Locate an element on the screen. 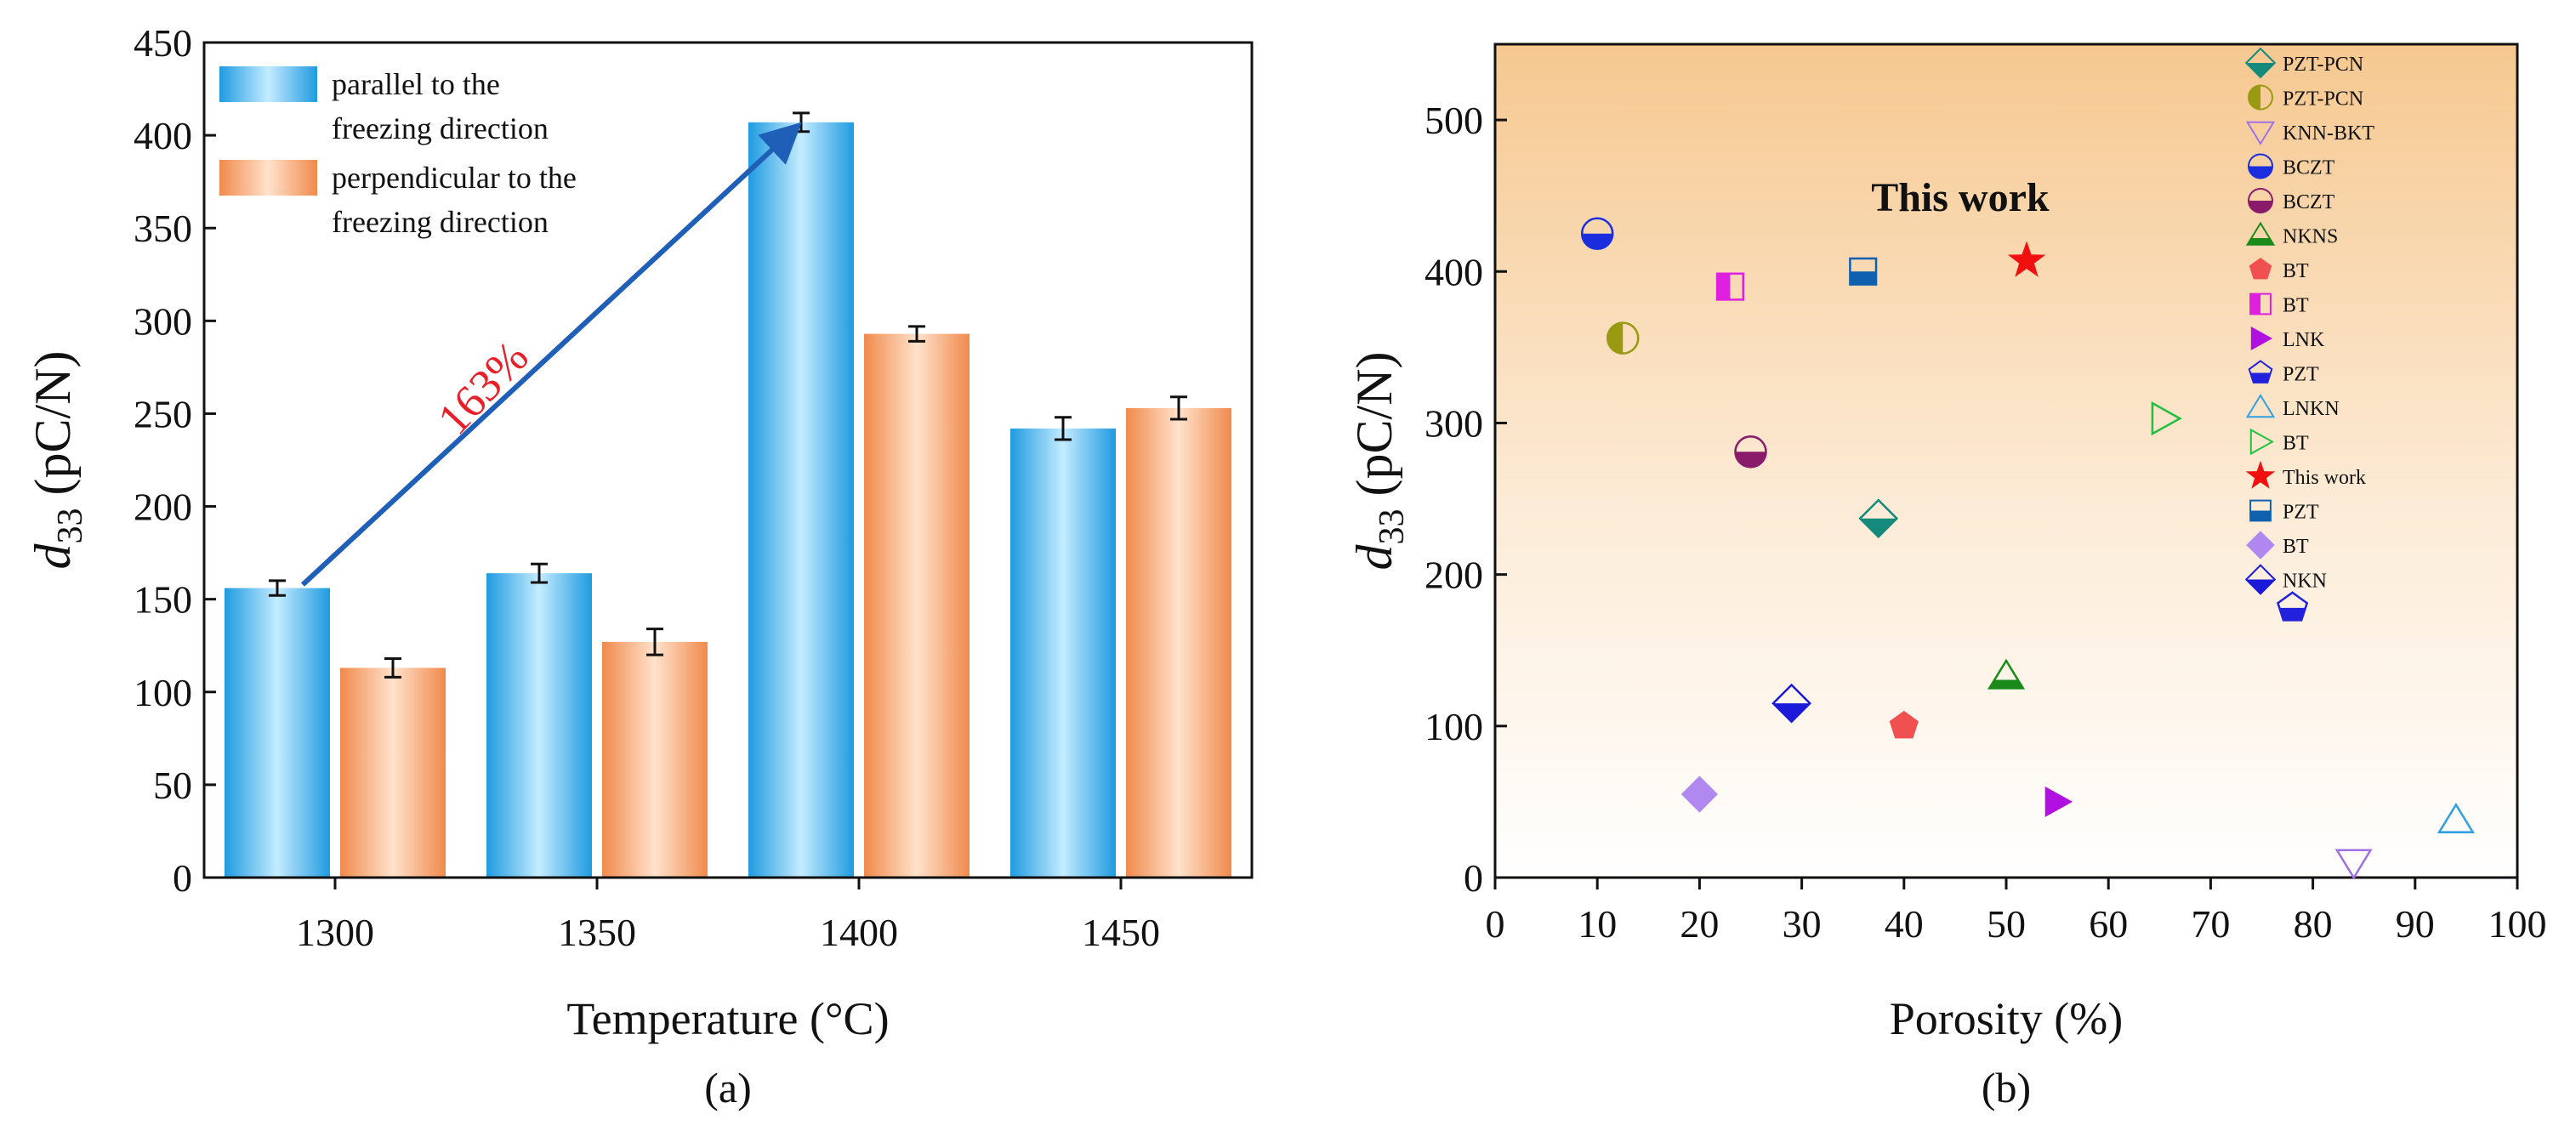  panel-b-label: (b) is located at coordinates (2006, 1087).